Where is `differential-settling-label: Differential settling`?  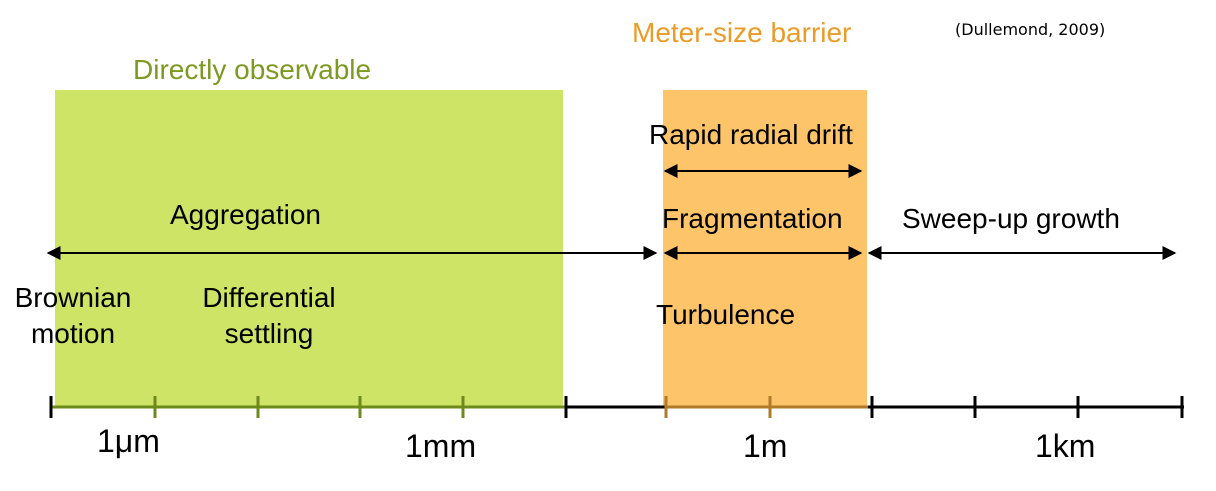 differential-settling-label: Differential settling is located at coordinates (269, 316).